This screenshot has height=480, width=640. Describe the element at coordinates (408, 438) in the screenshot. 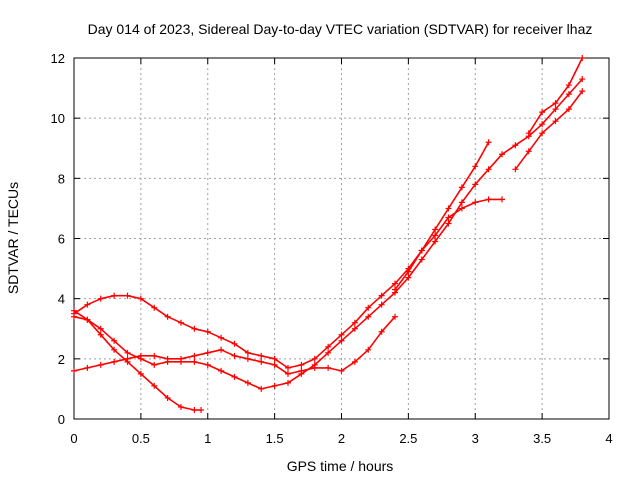

I see `x-tick-label: 2.5` at that location.